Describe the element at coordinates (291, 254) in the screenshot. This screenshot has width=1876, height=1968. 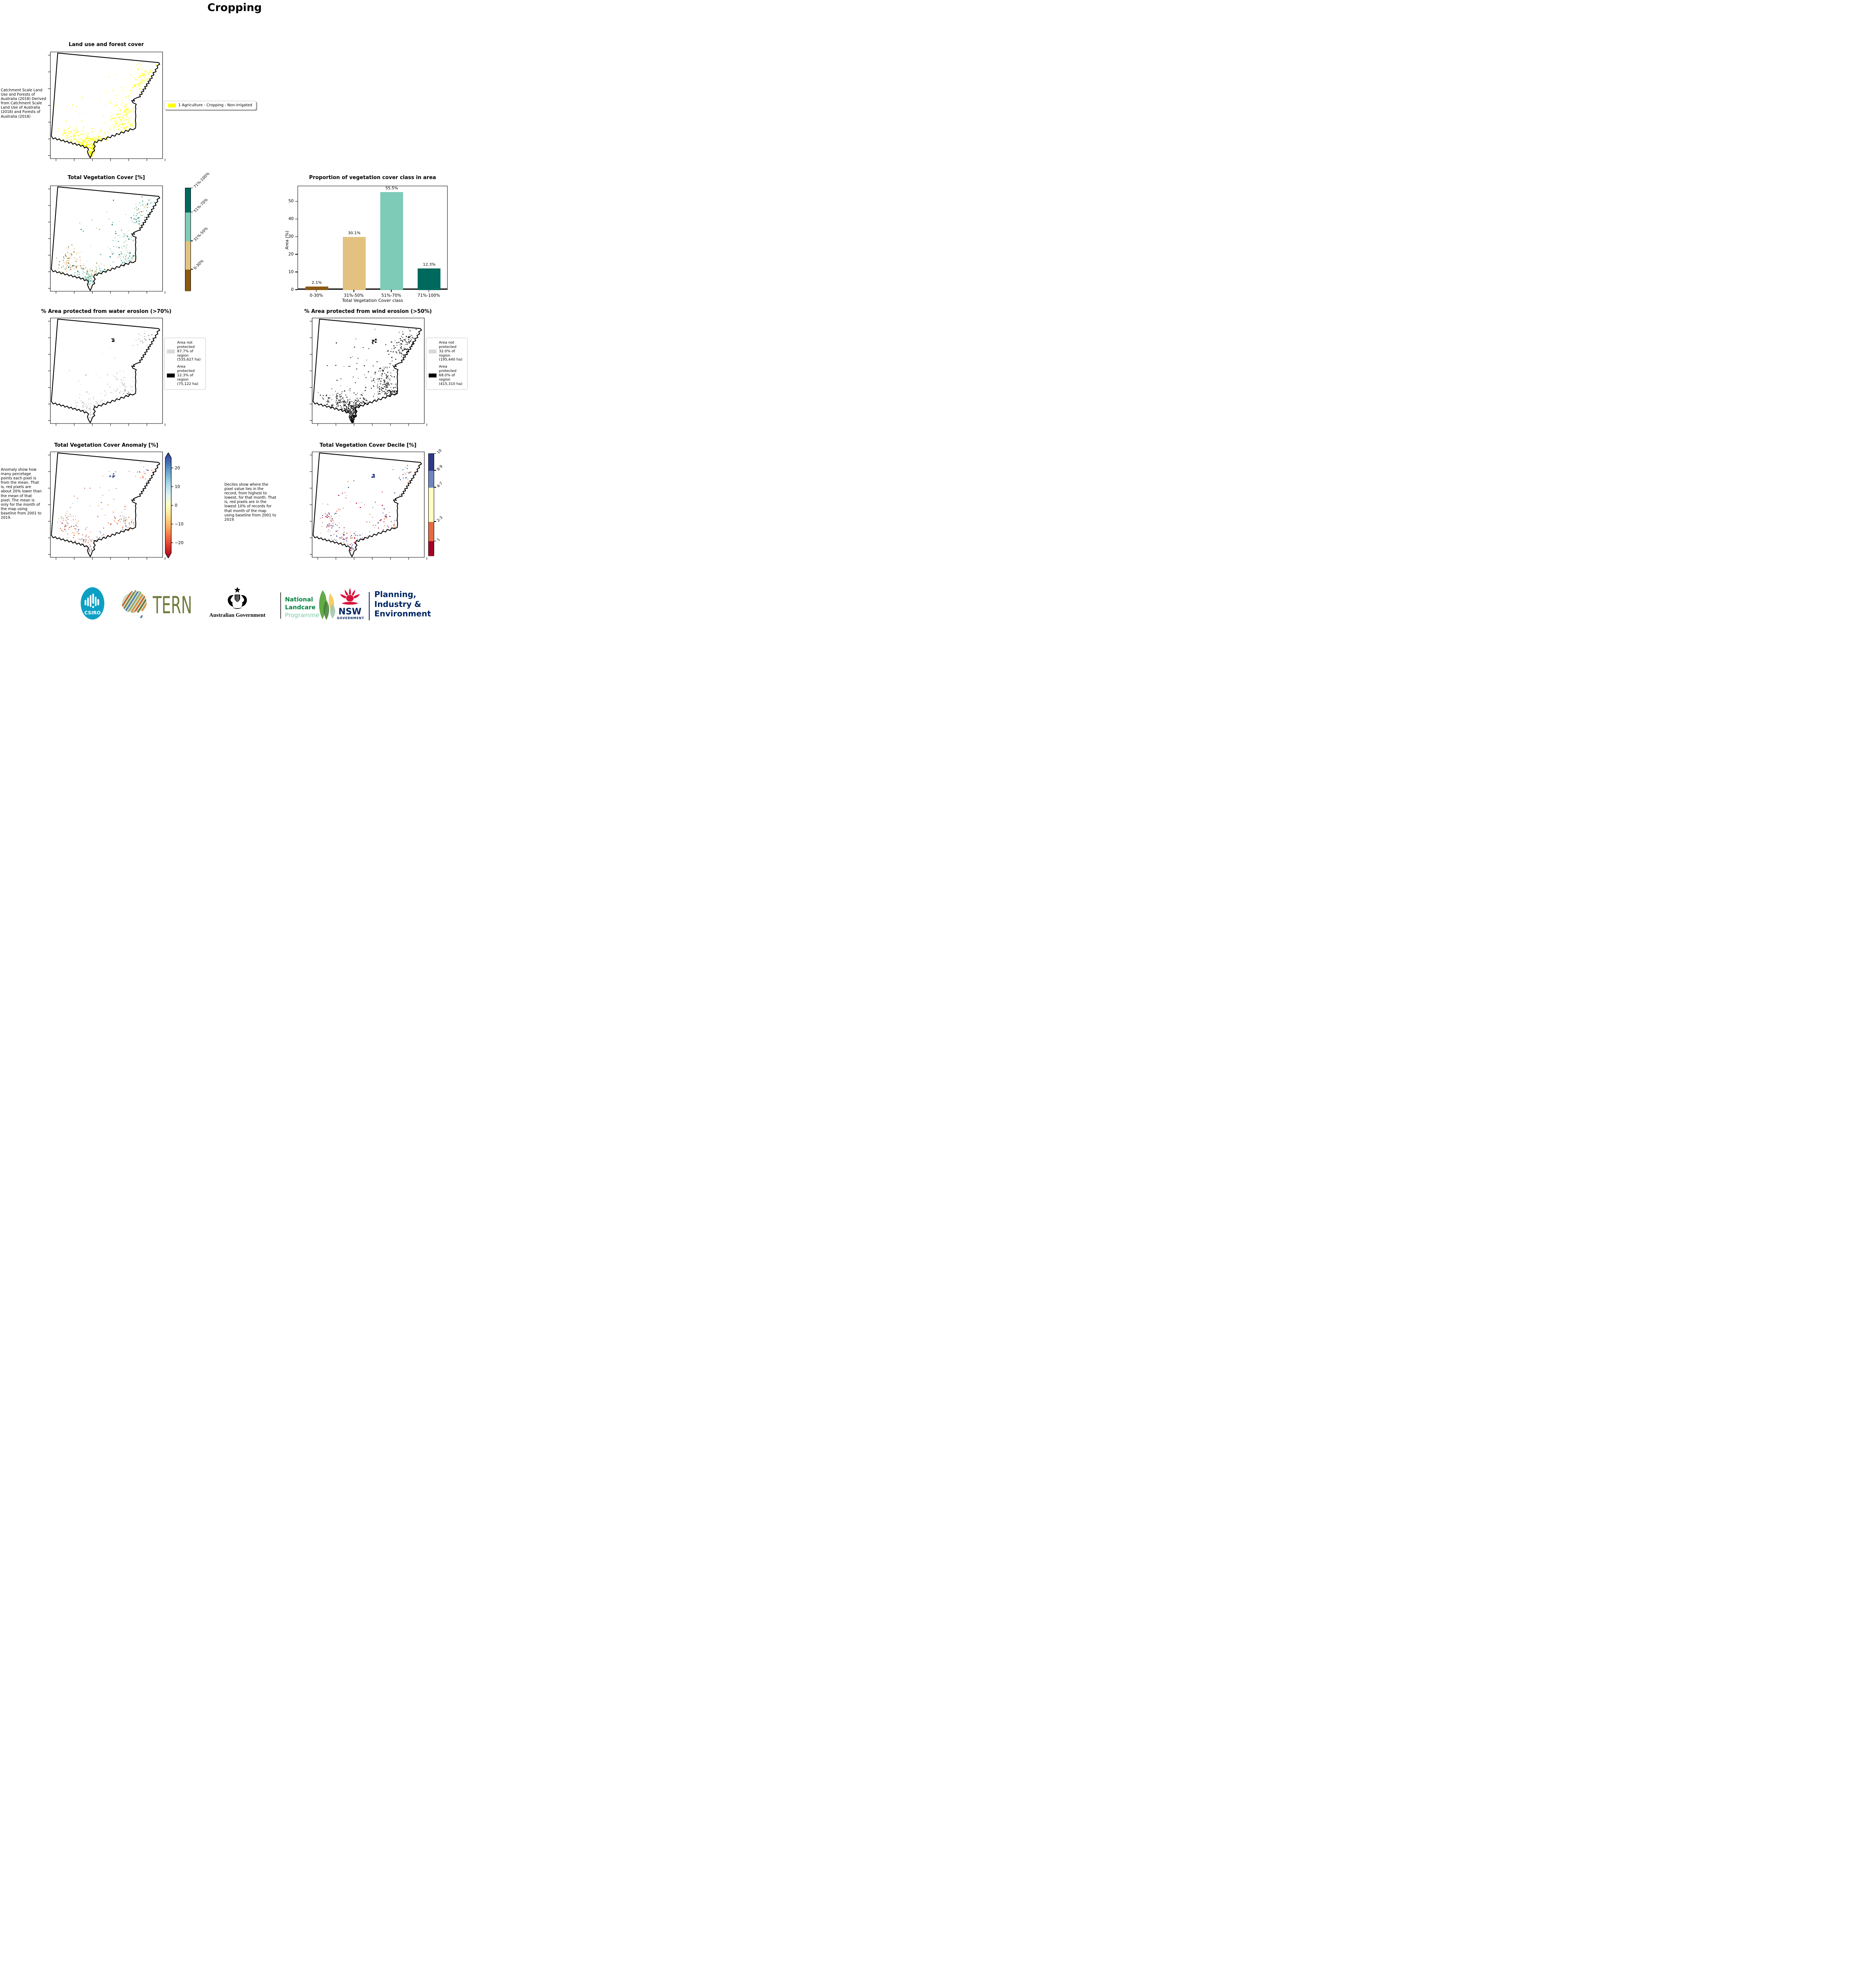
I see `barchart-ytick-label: 20` at that location.